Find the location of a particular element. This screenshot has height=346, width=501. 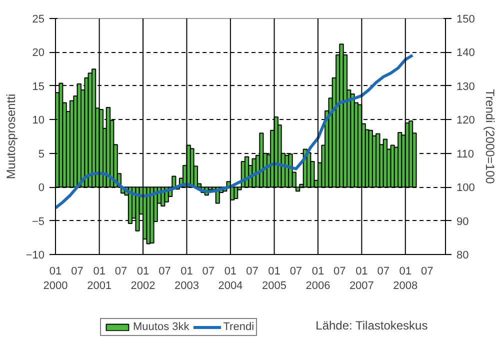

x-tick-label: 01 2003 is located at coordinates (186, 279).